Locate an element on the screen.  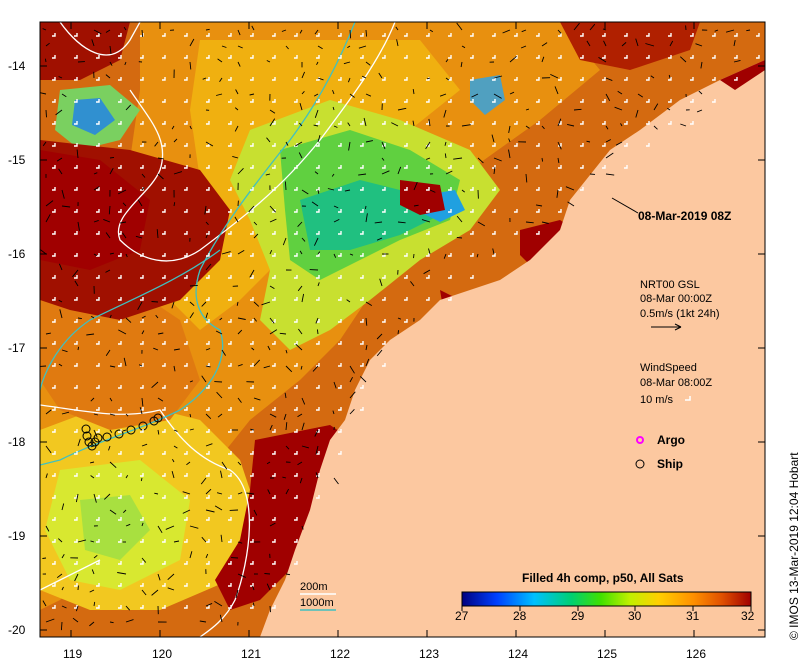
y-tick-label: -20 is located at coordinates (17, 630).